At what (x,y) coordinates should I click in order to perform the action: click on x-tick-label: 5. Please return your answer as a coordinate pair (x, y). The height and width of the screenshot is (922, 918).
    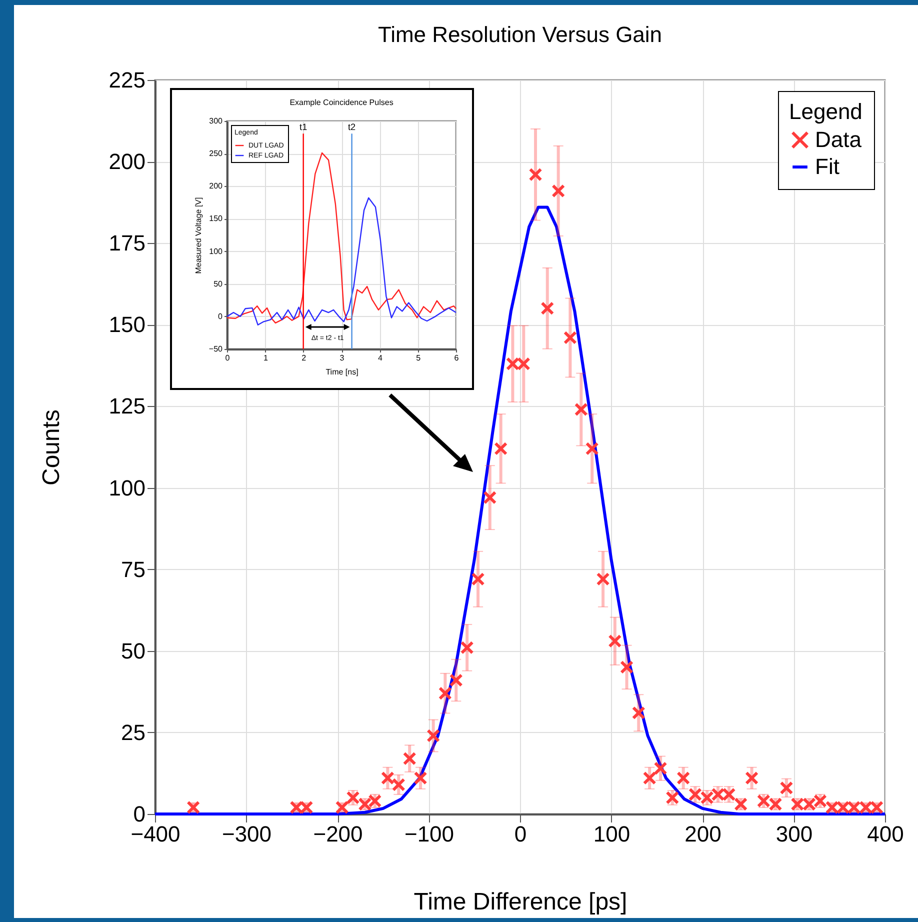
    Looking at the image, I should click on (419, 358).